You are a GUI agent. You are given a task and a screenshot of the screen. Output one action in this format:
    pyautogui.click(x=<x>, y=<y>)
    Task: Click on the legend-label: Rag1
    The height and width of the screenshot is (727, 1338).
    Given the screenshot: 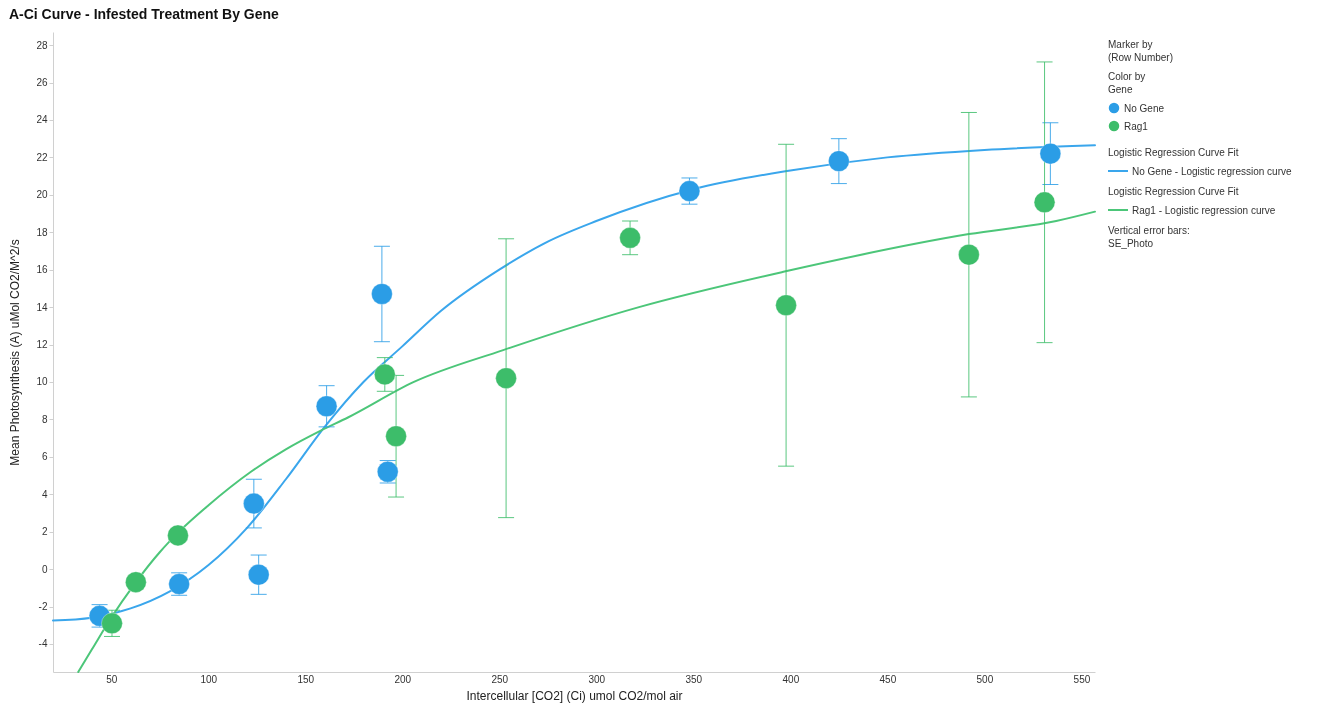 What is the action you would take?
    pyautogui.click(x=1136, y=126)
    